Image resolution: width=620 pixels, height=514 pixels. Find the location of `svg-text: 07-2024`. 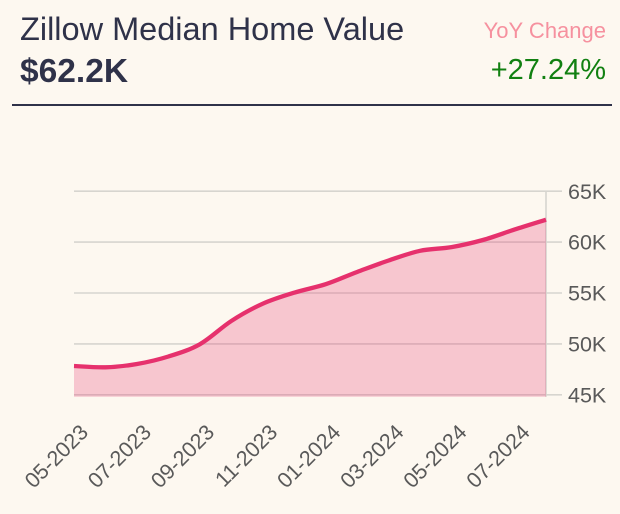

svg-text: 07-2024 is located at coordinates (498, 456).